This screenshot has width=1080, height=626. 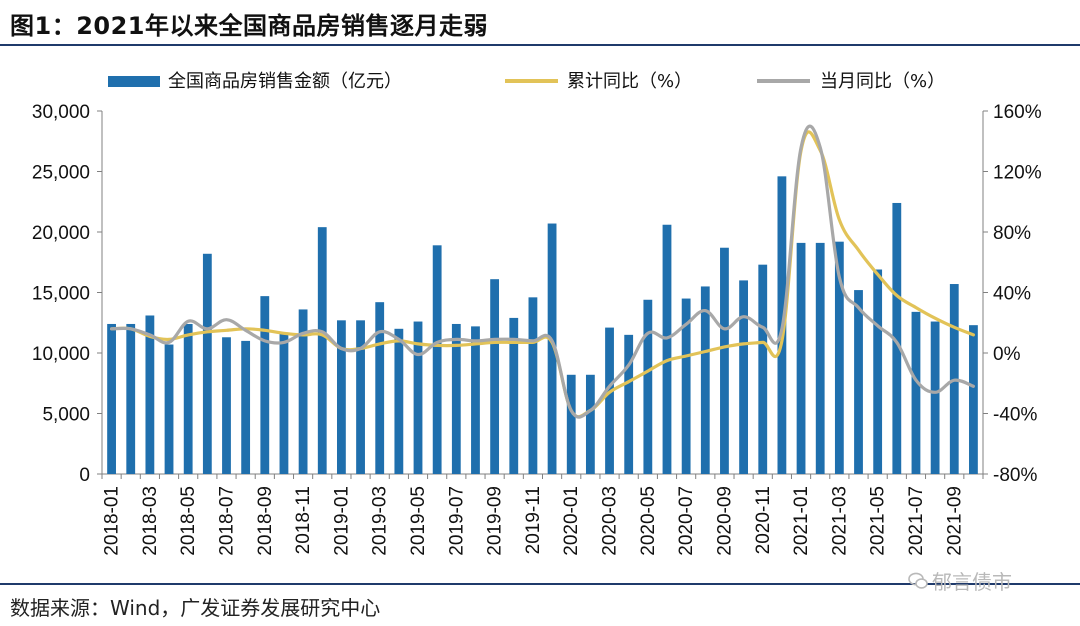 What do you see at coordinates (1012, 233) in the screenshot?
I see `right-tick-label: 80%` at bounding box center [1012, 233].